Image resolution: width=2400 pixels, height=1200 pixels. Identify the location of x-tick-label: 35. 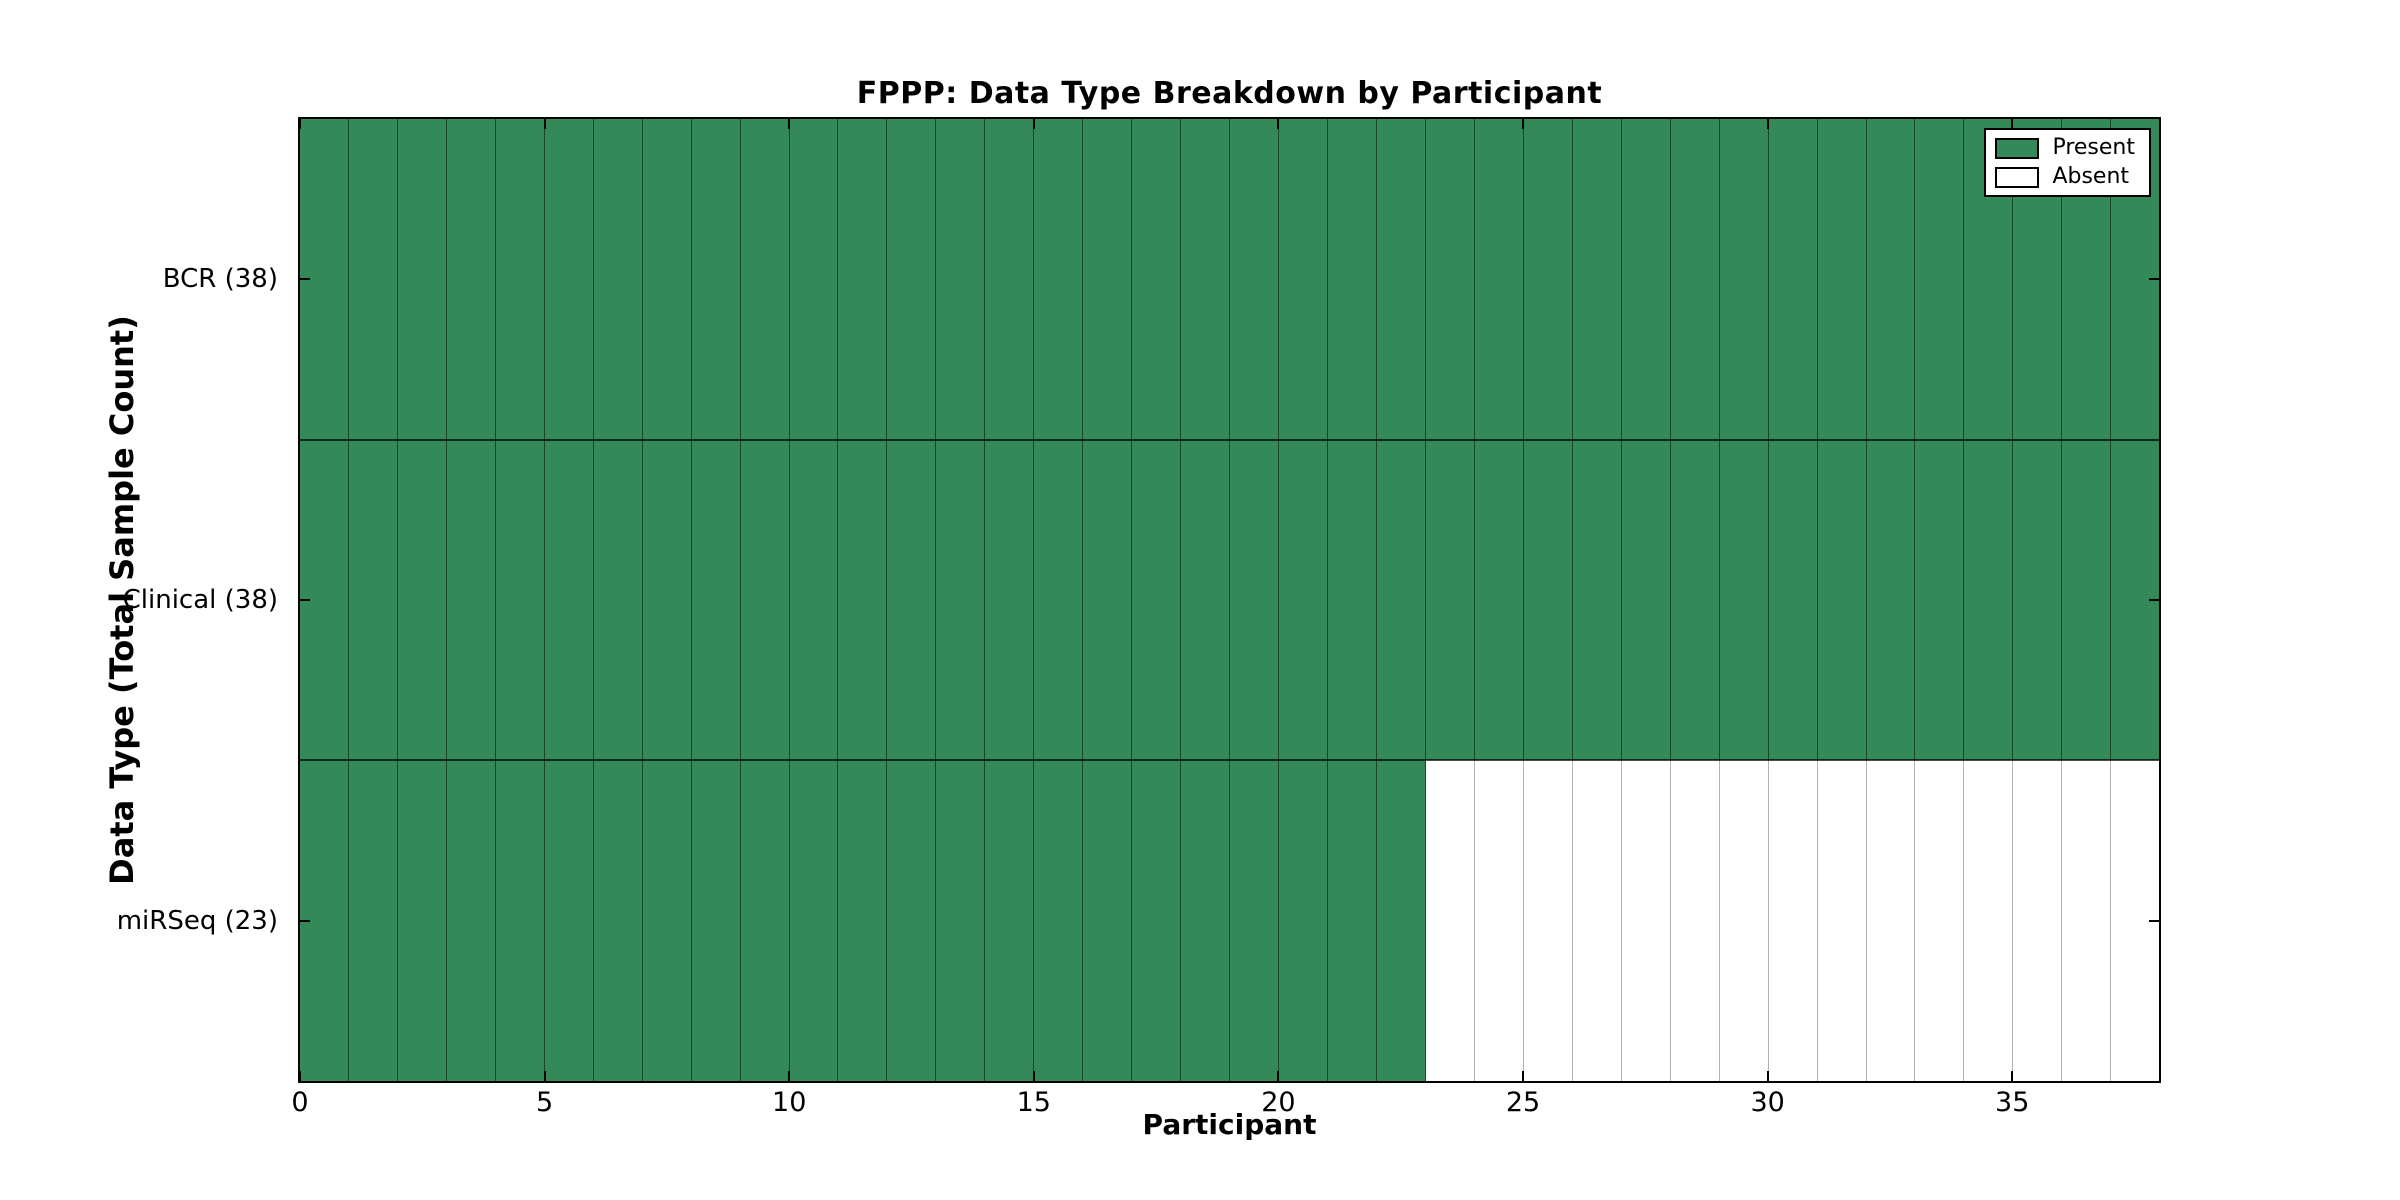
(2012, 1102).